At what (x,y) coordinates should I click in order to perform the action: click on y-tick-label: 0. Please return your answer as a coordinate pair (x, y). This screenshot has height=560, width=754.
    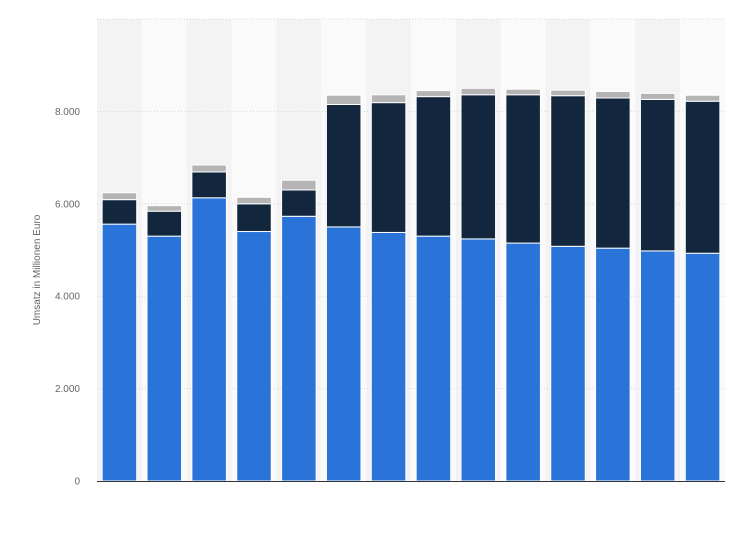
    Looking at the image, I should click on (77, 482).